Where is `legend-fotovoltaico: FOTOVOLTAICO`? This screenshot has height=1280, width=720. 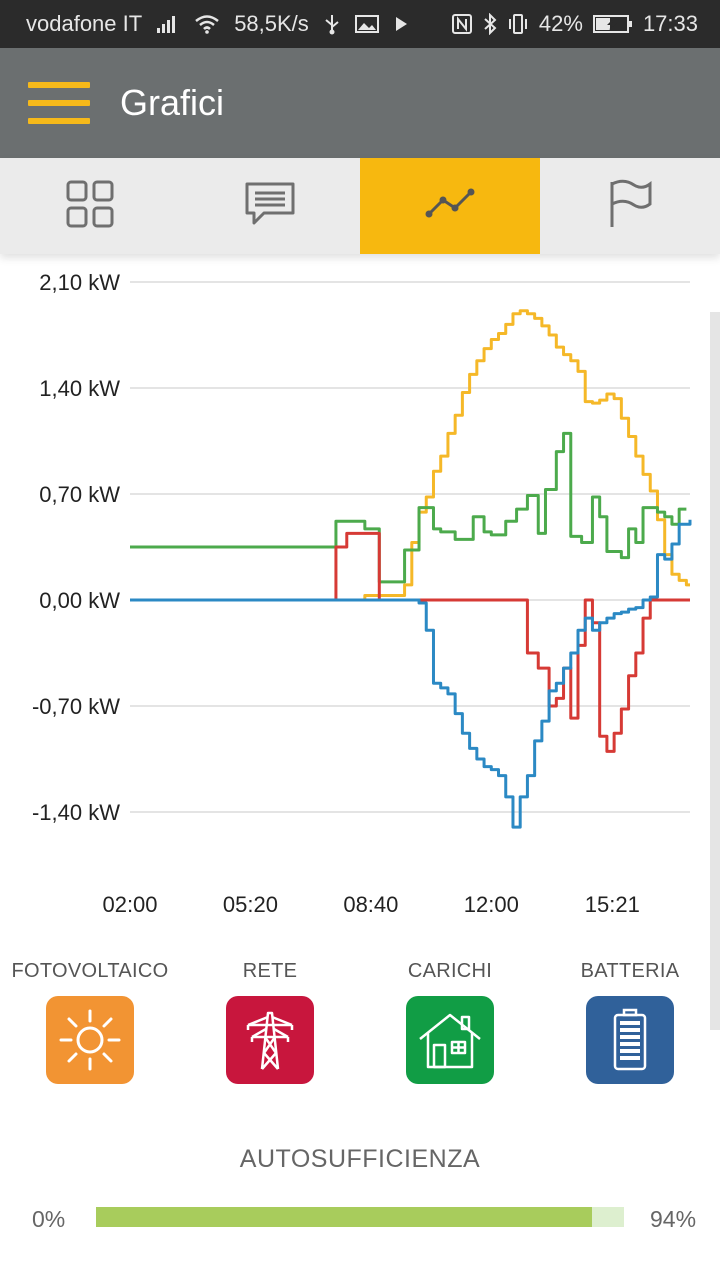
legend-fotovoltaico: FOTOVOLTAICO is located at coordinates (90, 1020).